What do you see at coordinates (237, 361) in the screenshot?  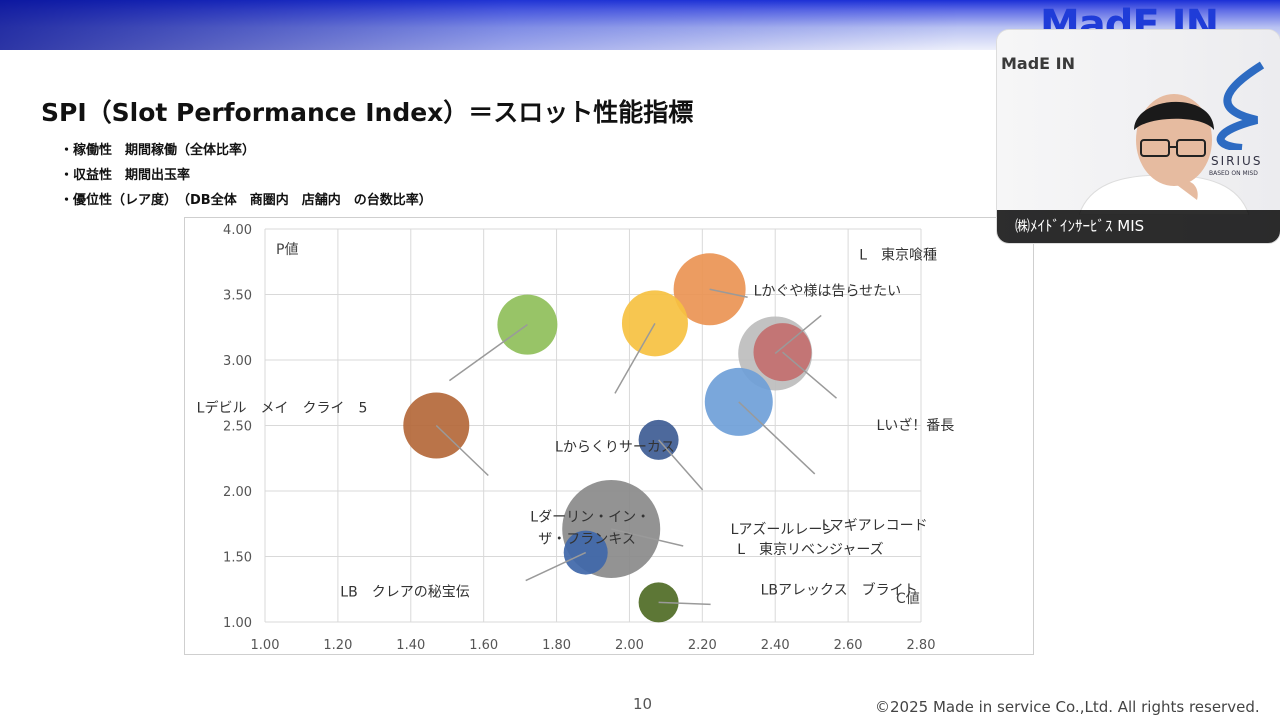 I see `y-tick-label: 3.00` at bounding box center [237, 361].